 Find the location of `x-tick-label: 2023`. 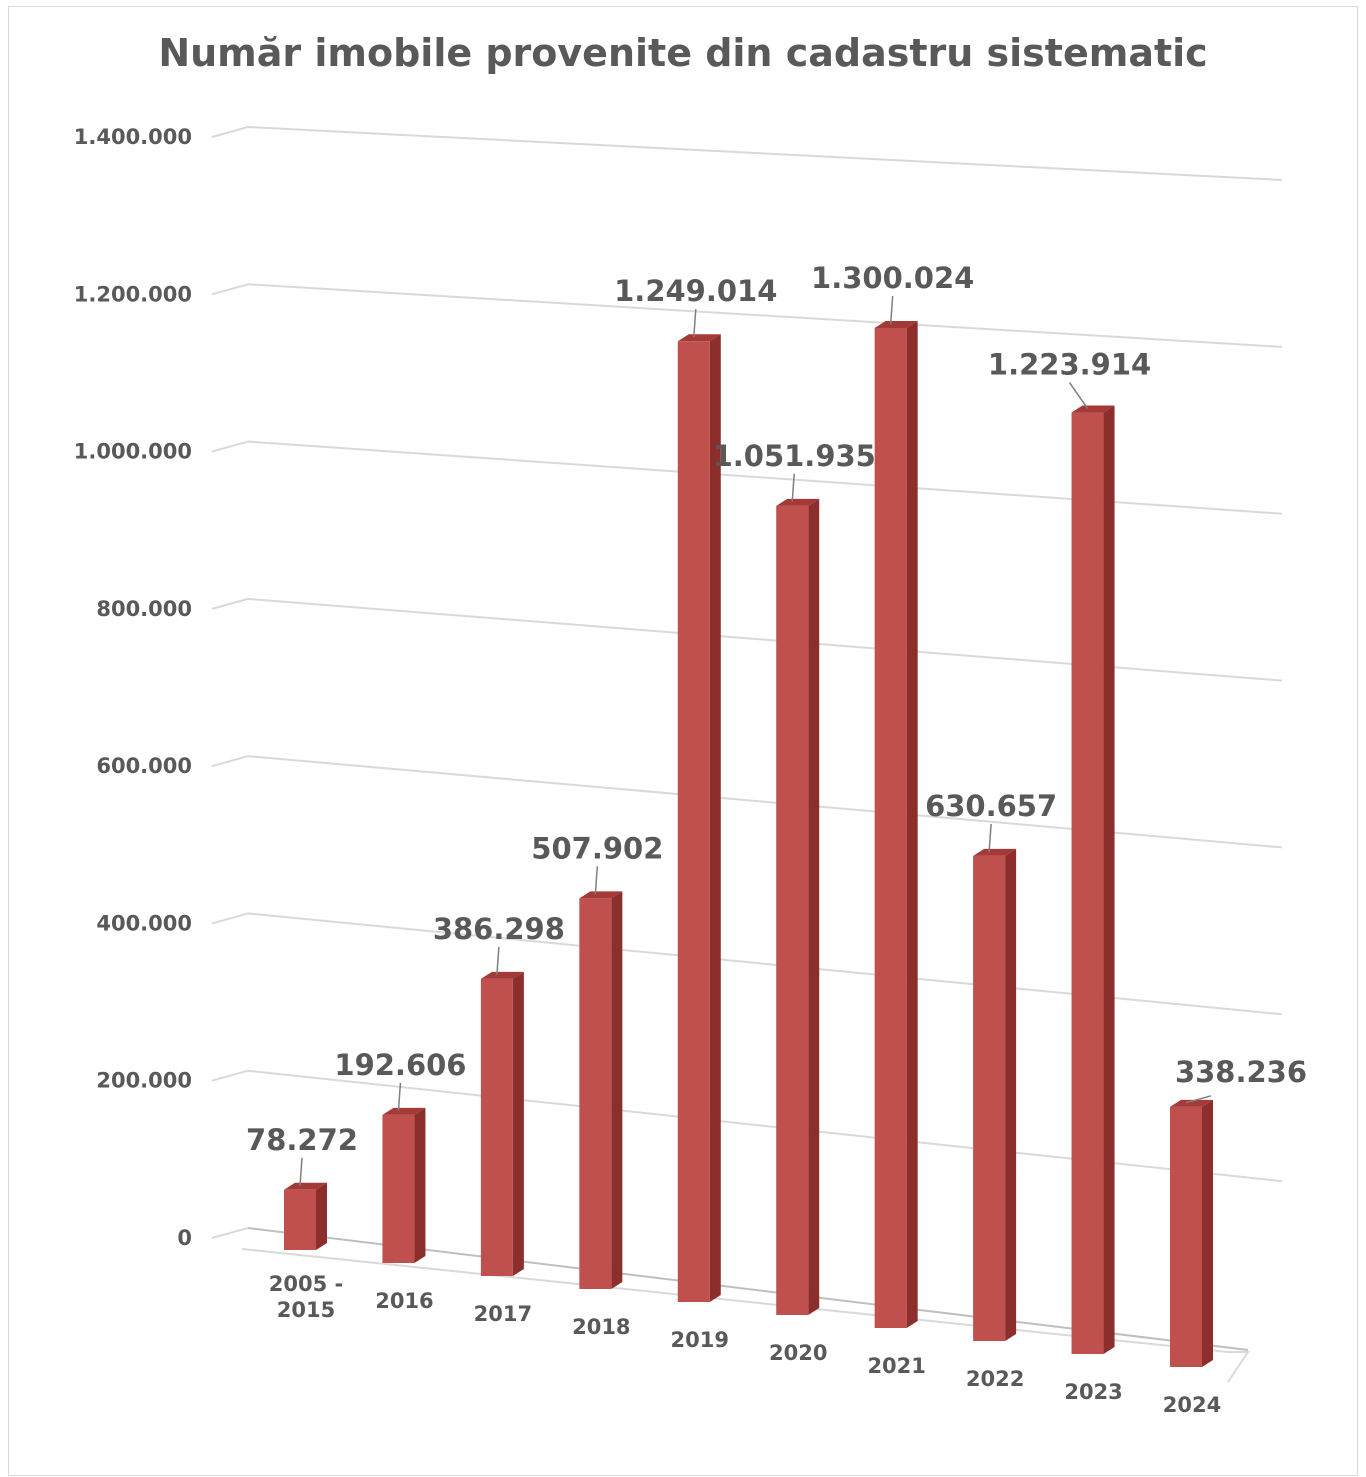

x-tick-label: 2023 is located at coordinates (1093, 1392).